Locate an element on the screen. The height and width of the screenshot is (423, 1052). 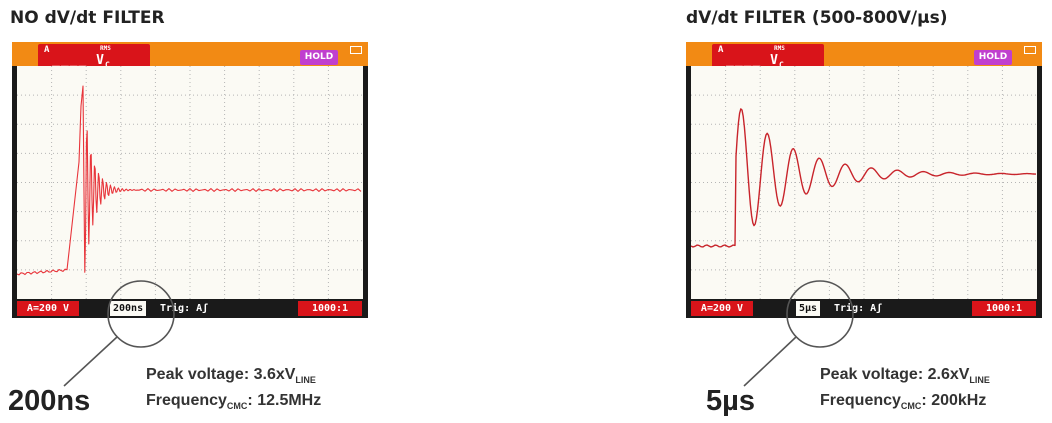
scope-bottom-bar: A=200 V 5µs Trig: Aʃ 1000:1 is located at coordinates (864, 308).